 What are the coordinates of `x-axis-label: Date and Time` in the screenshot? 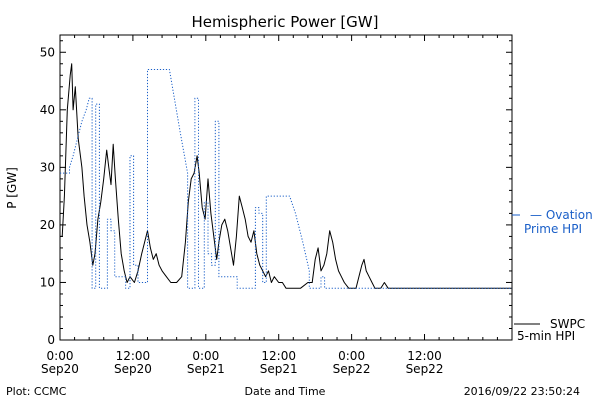 It's located at (285, 391).